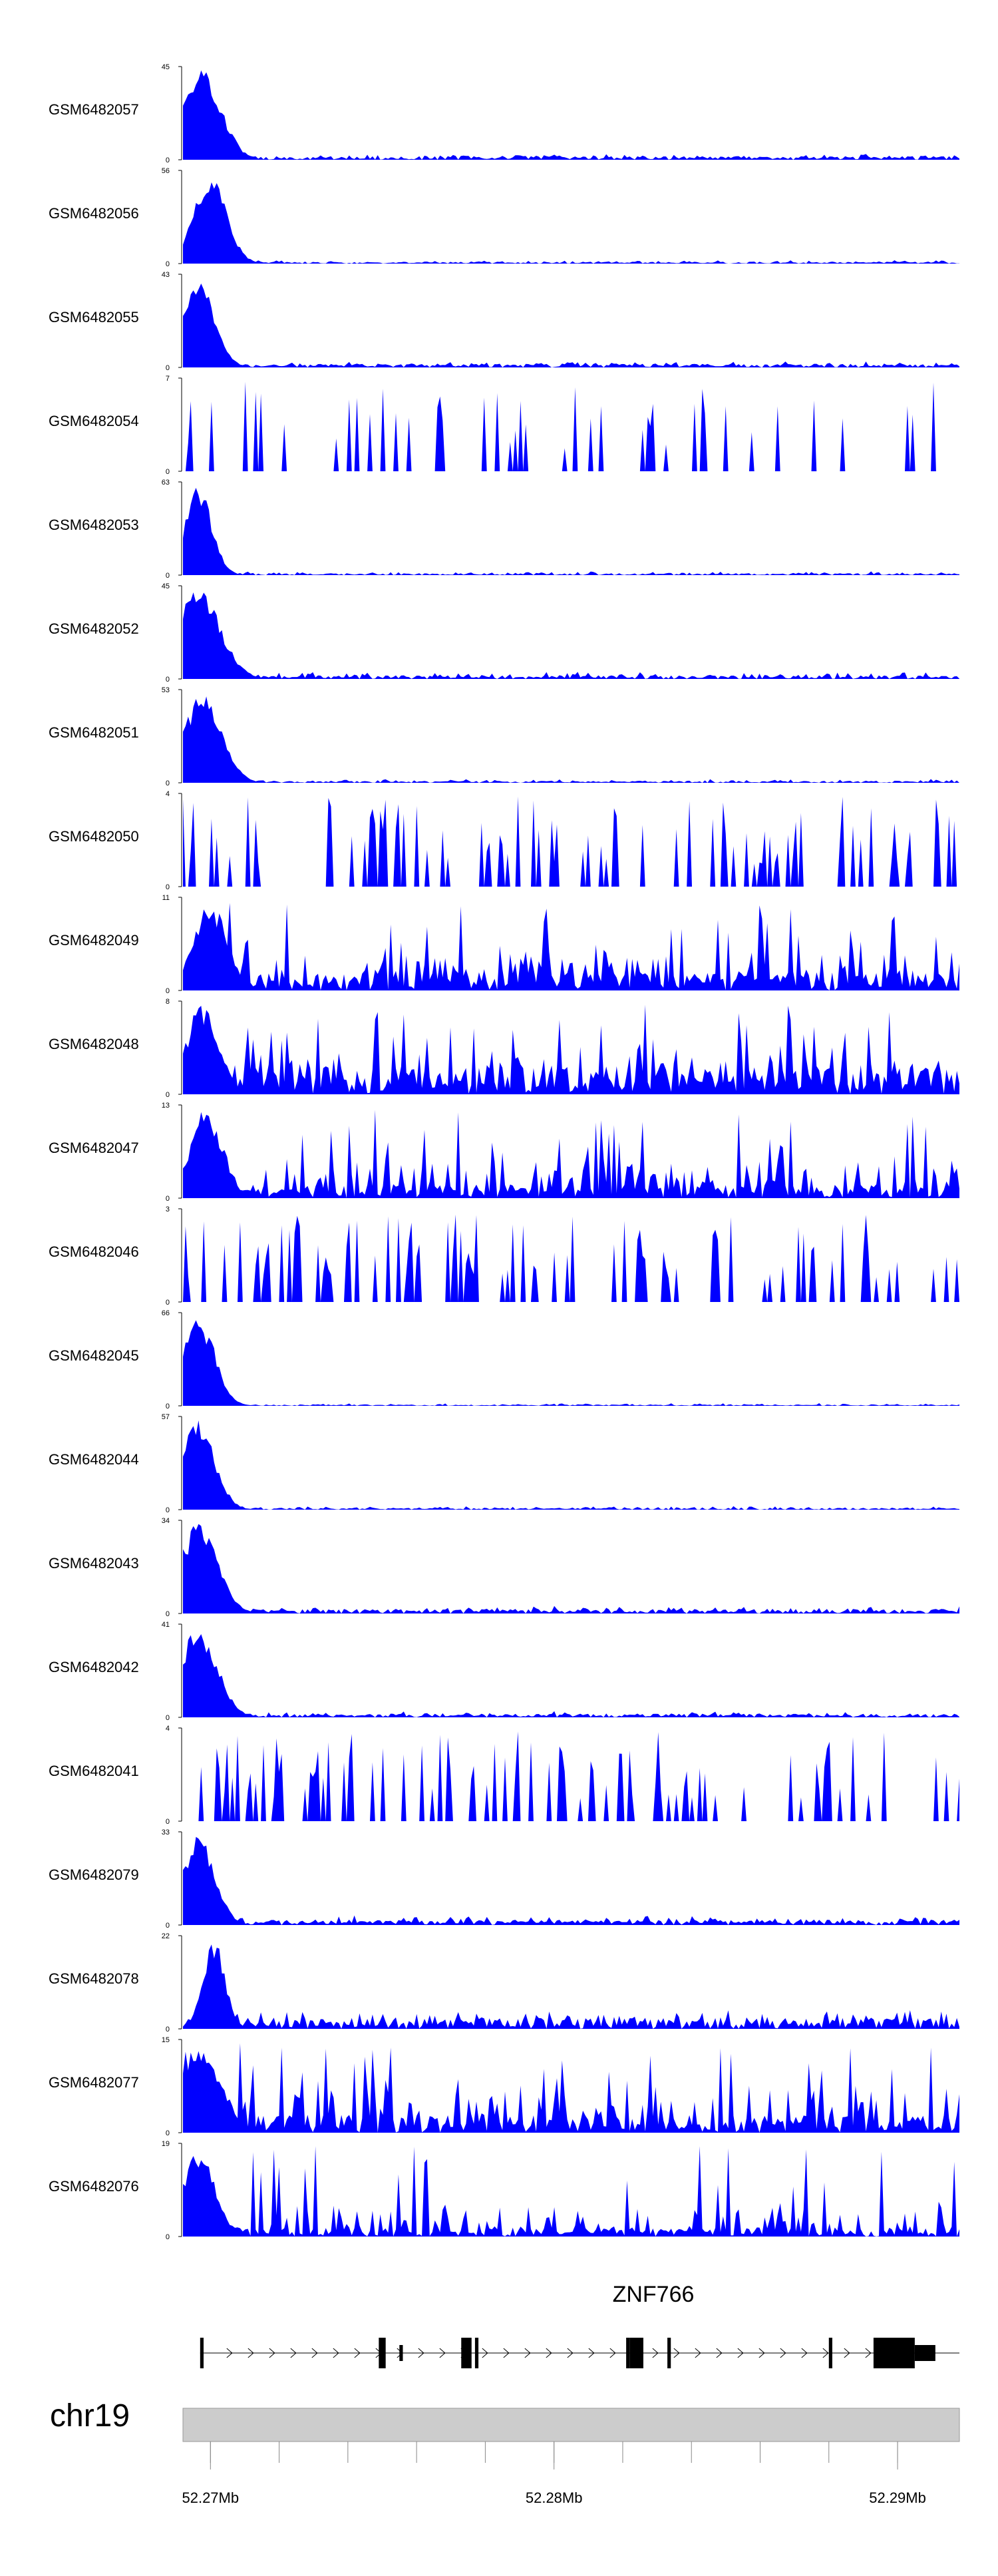  Describe the element at coordinates (94, 1251) in the screenshot. I see `track-label: GSM6482046` at that location.